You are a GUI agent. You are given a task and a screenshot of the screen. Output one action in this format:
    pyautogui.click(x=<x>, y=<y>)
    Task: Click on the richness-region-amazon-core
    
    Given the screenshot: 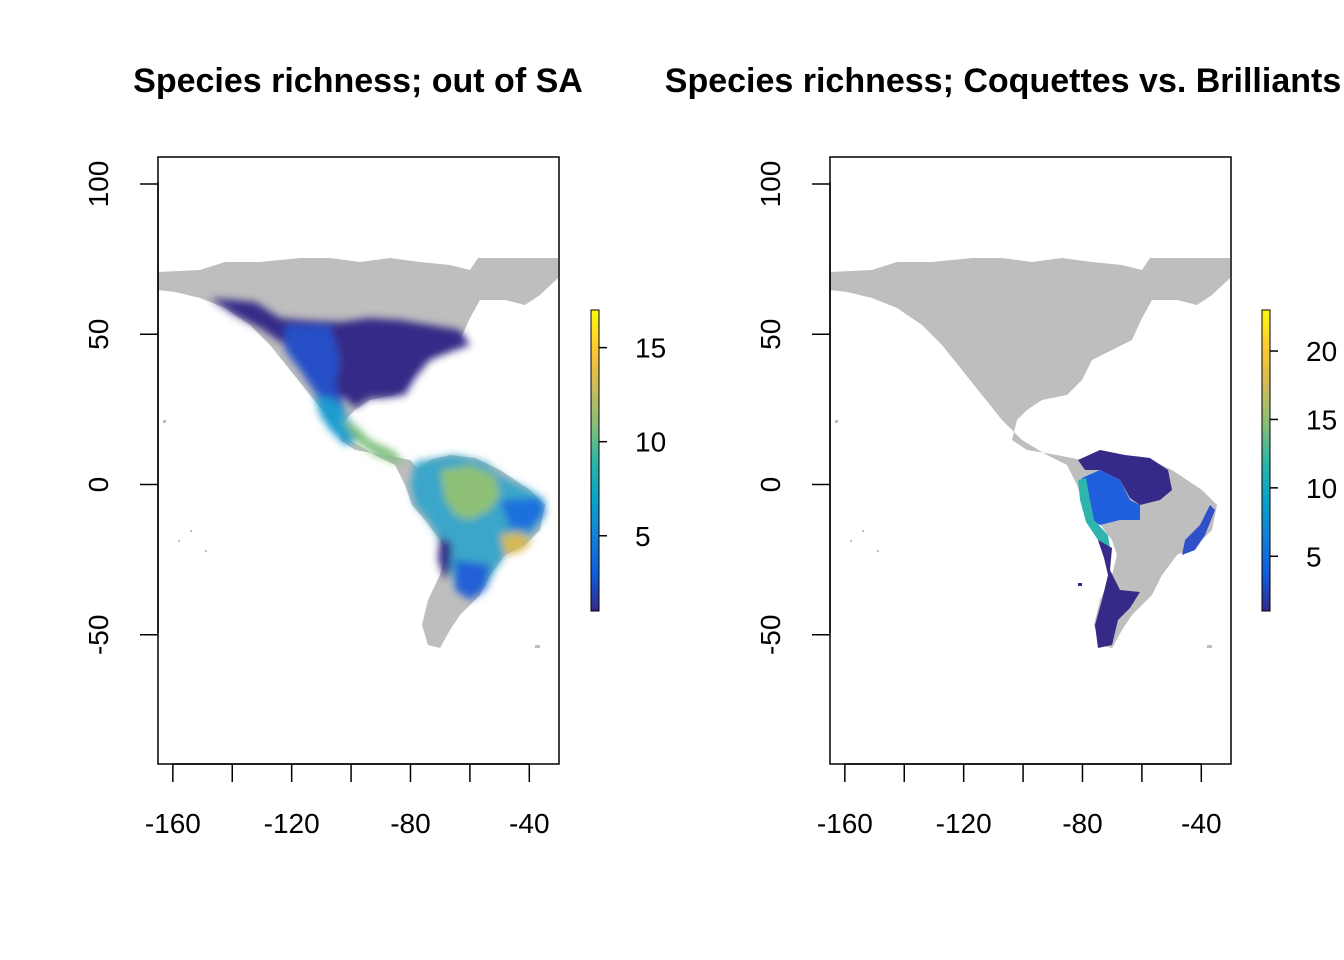 What is the action you would take?
    pyautogui.click(x=470, y=492)
    